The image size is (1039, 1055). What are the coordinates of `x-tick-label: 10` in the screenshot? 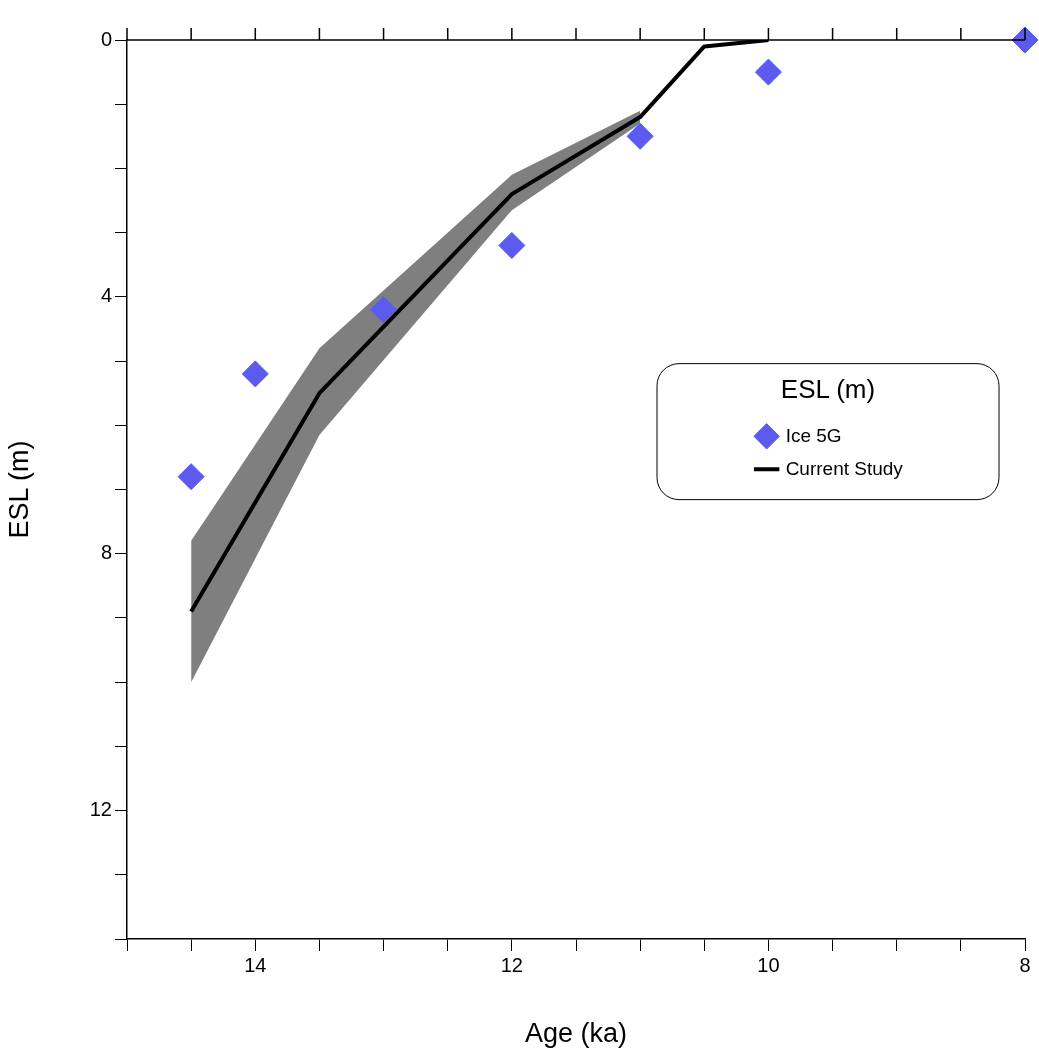 It's located at (768, 964).